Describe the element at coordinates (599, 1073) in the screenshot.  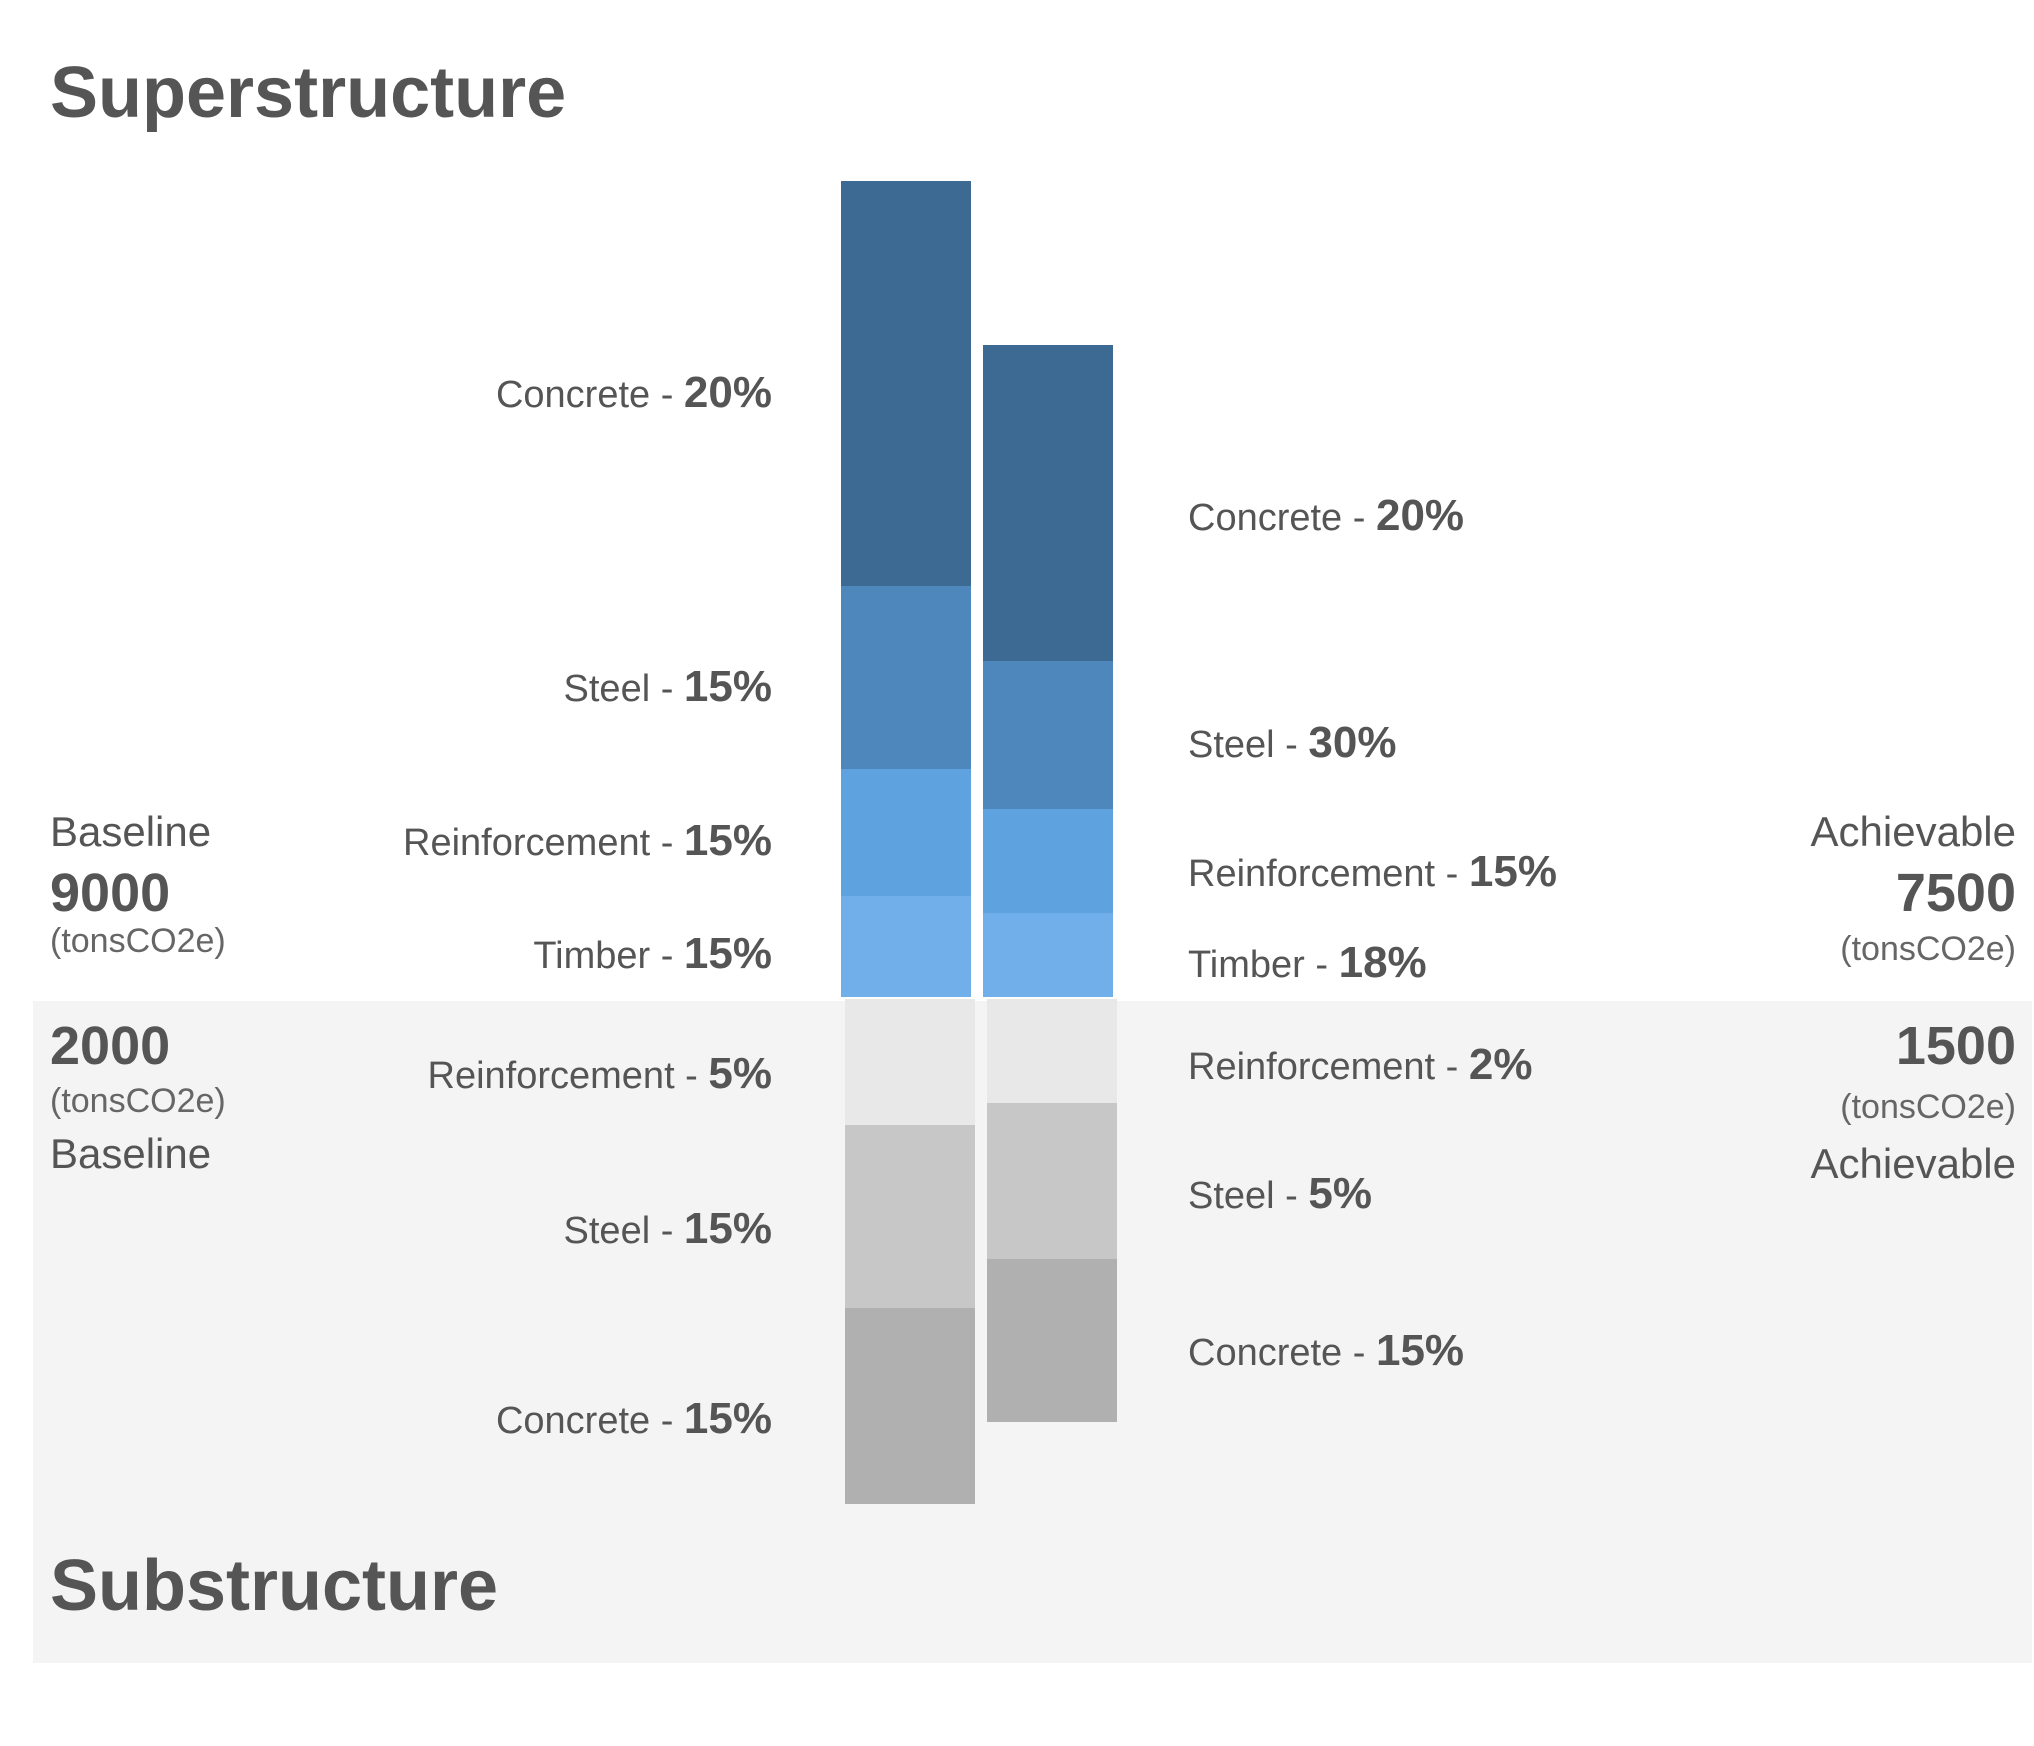
I see `sub-baseline-reinforcement-label: Reinforcement - 5%` at that location.